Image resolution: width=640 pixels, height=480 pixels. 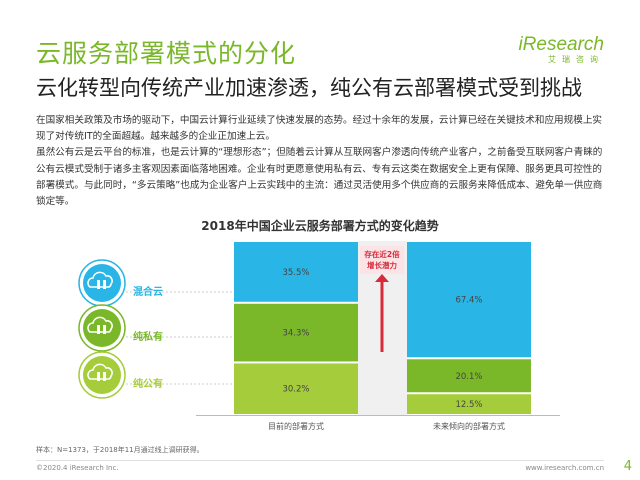 I want to click on footer-divider, so click(x=320, y=460).